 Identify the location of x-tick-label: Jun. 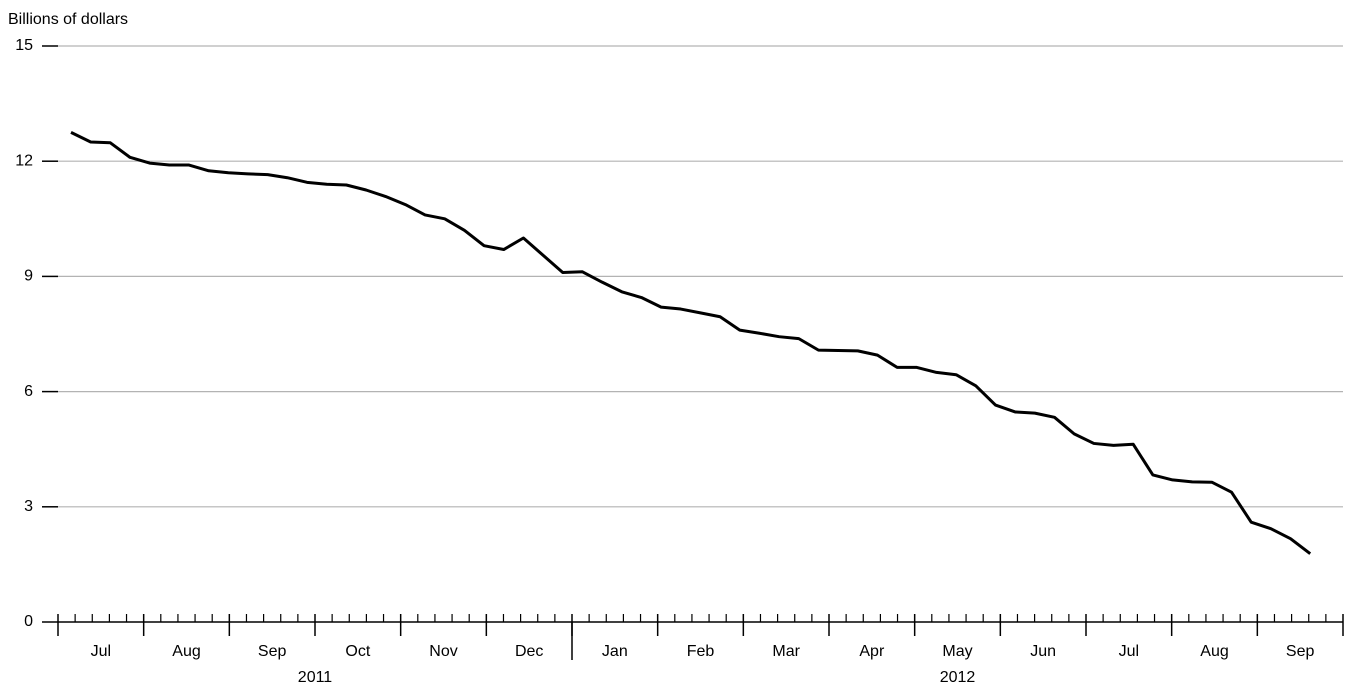
(1043, 651).